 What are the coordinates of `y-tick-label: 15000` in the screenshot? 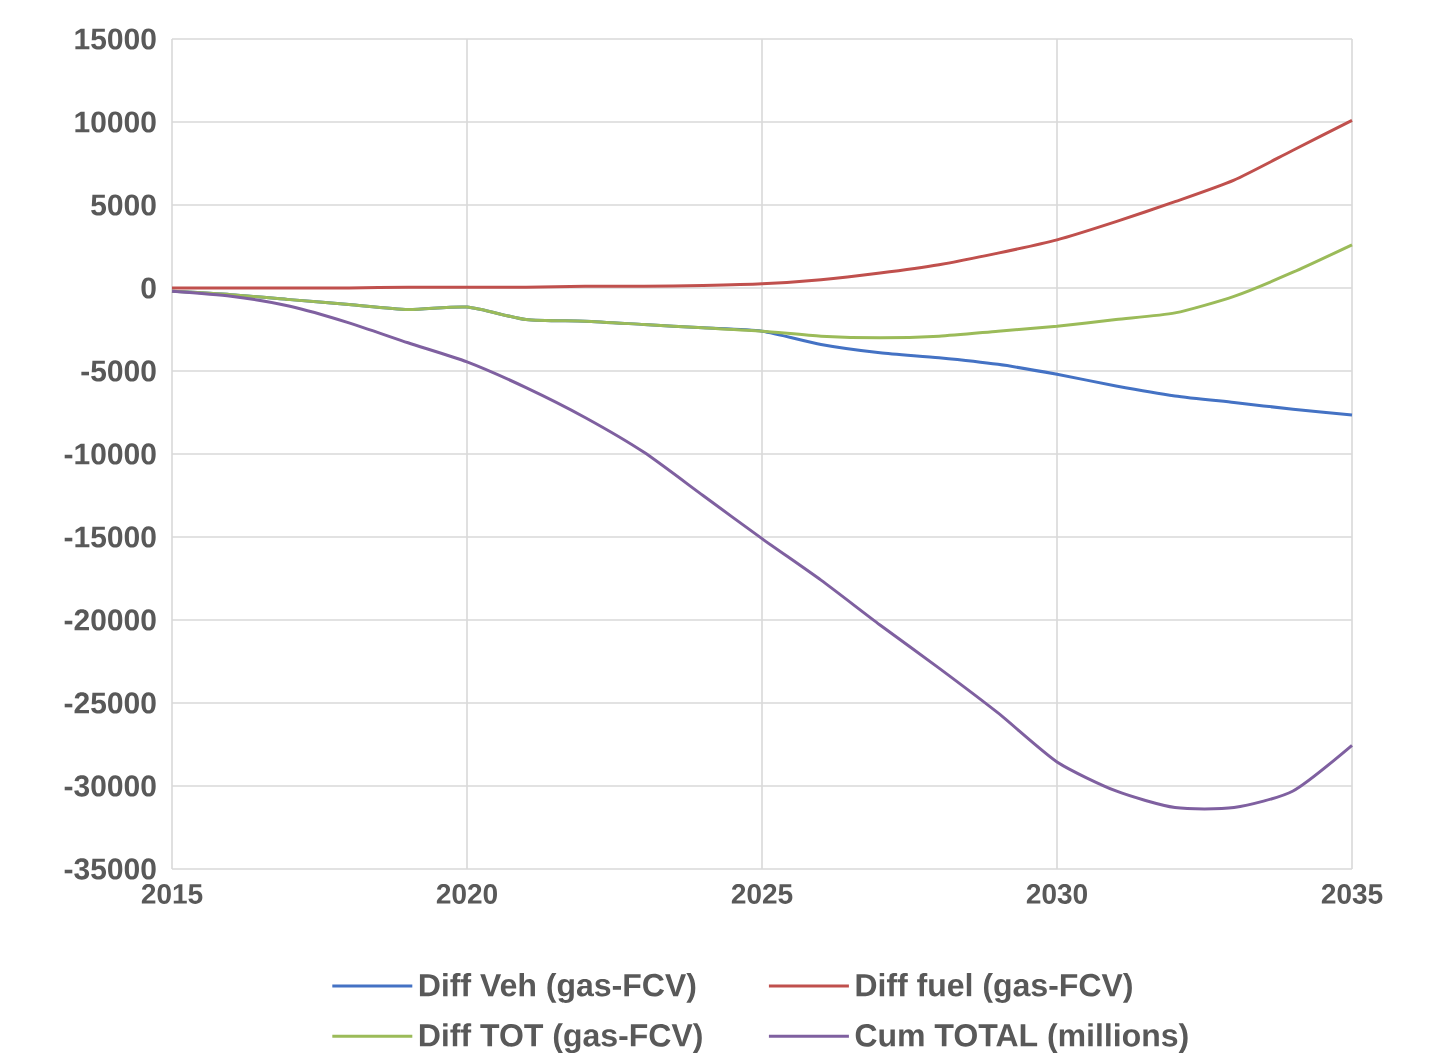 It's located at (115, 39).